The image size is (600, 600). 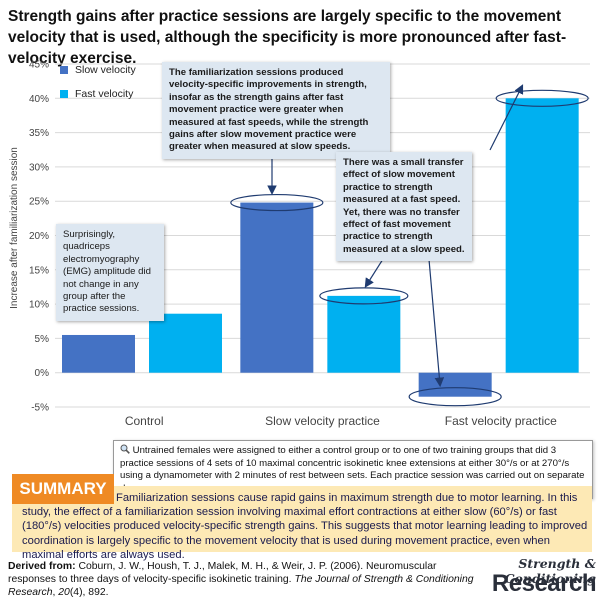 I want to click on summary-label: SUMMARY, so click(x=63, y=489).